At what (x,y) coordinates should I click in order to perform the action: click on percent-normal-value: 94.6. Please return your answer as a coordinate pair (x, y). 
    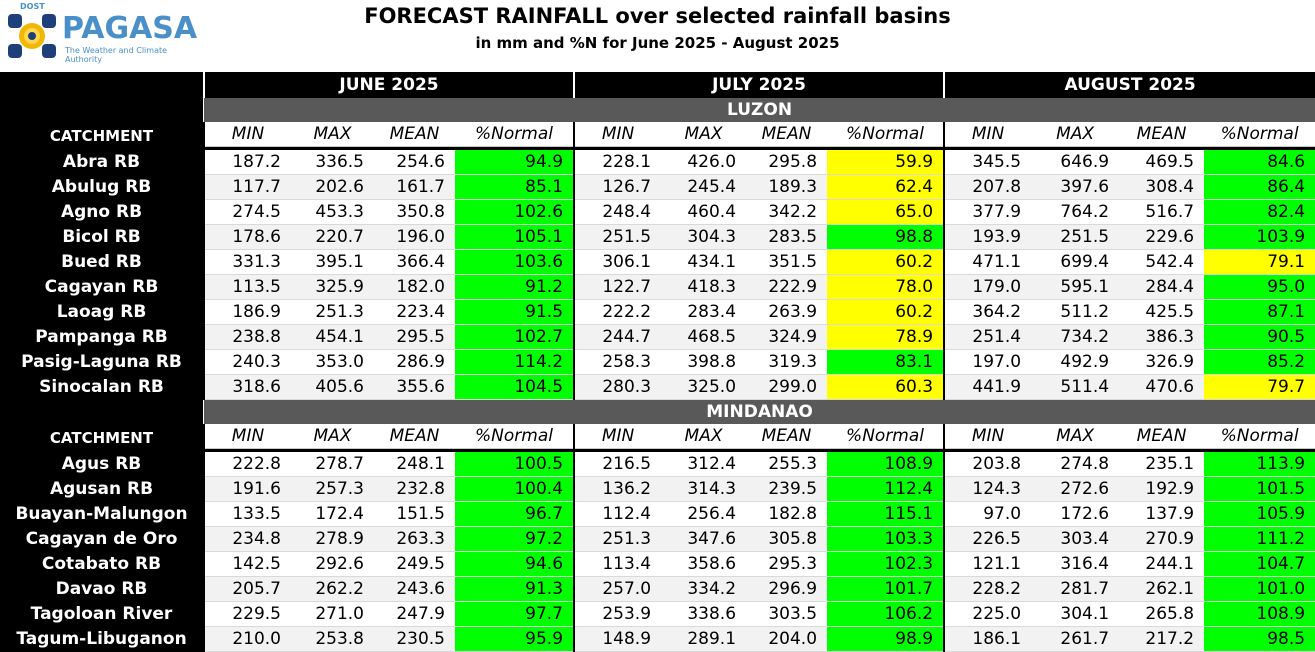
    Looking at the image, I should click on (515, 564).